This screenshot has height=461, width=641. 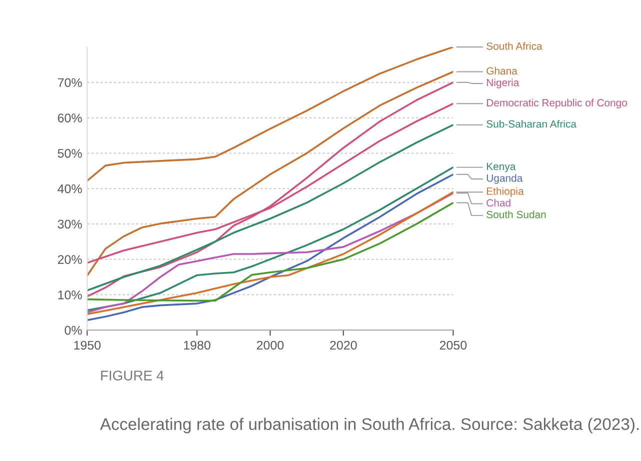 What do you see at coordinates (70, 295) in the screenshot?
I see `y-tick-label: 10%` at bounding box center [70, 295].